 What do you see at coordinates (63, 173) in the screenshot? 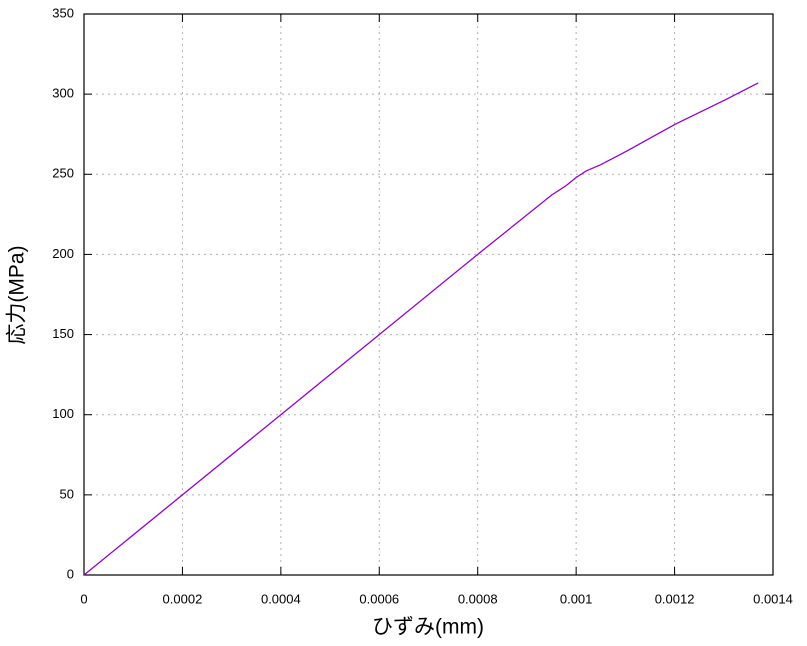
I see `y-tick-label: 250` at bounding box center [63, 173].